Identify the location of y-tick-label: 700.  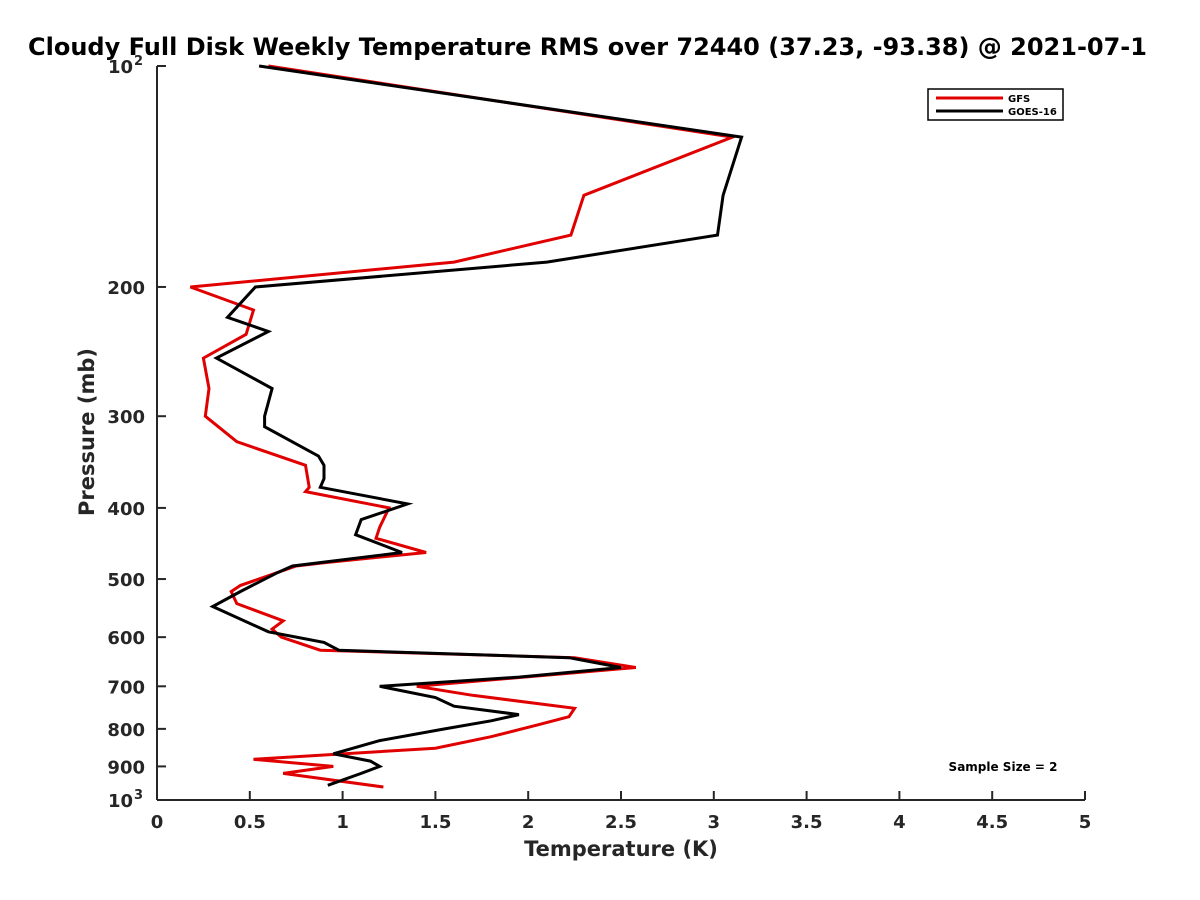
(126, 687).